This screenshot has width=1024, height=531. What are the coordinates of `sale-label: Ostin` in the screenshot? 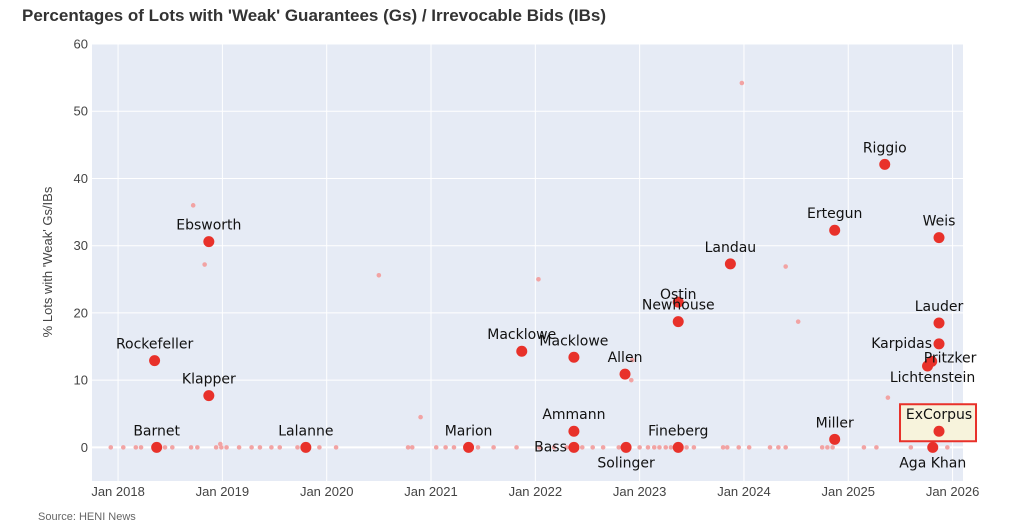 It's located at (678, 295).